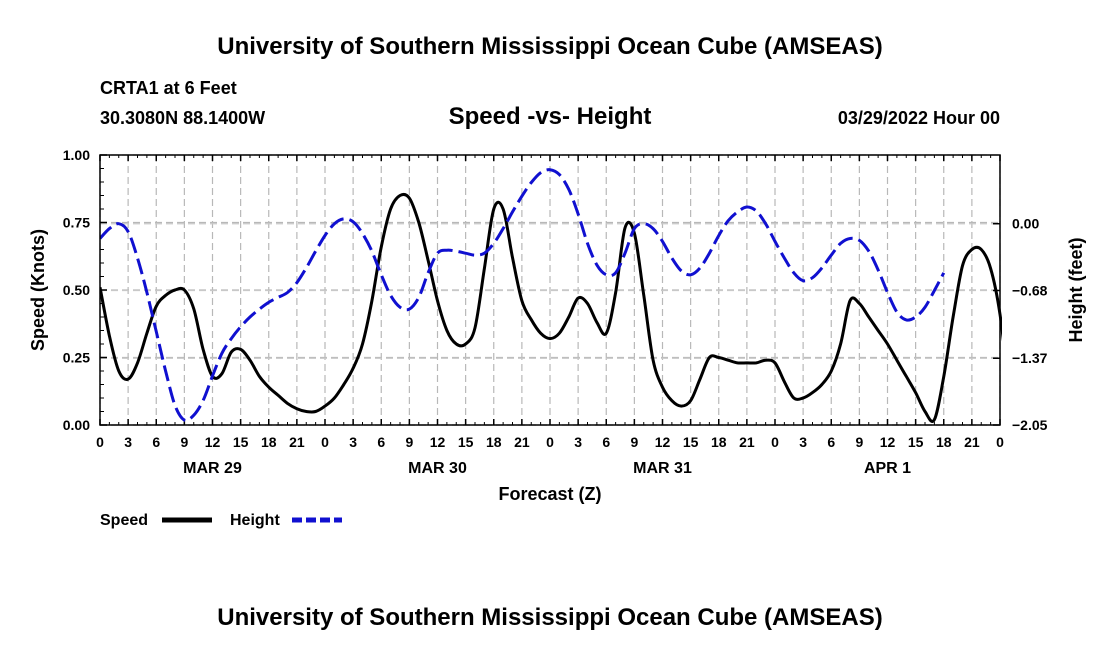 Image resolution: width=1100 pixels, height=650 pixels. What do you see at coordinates (76, 290) in the screenshot?
I see `y-tick-label: 0.50` at bounding box center [76, 290].